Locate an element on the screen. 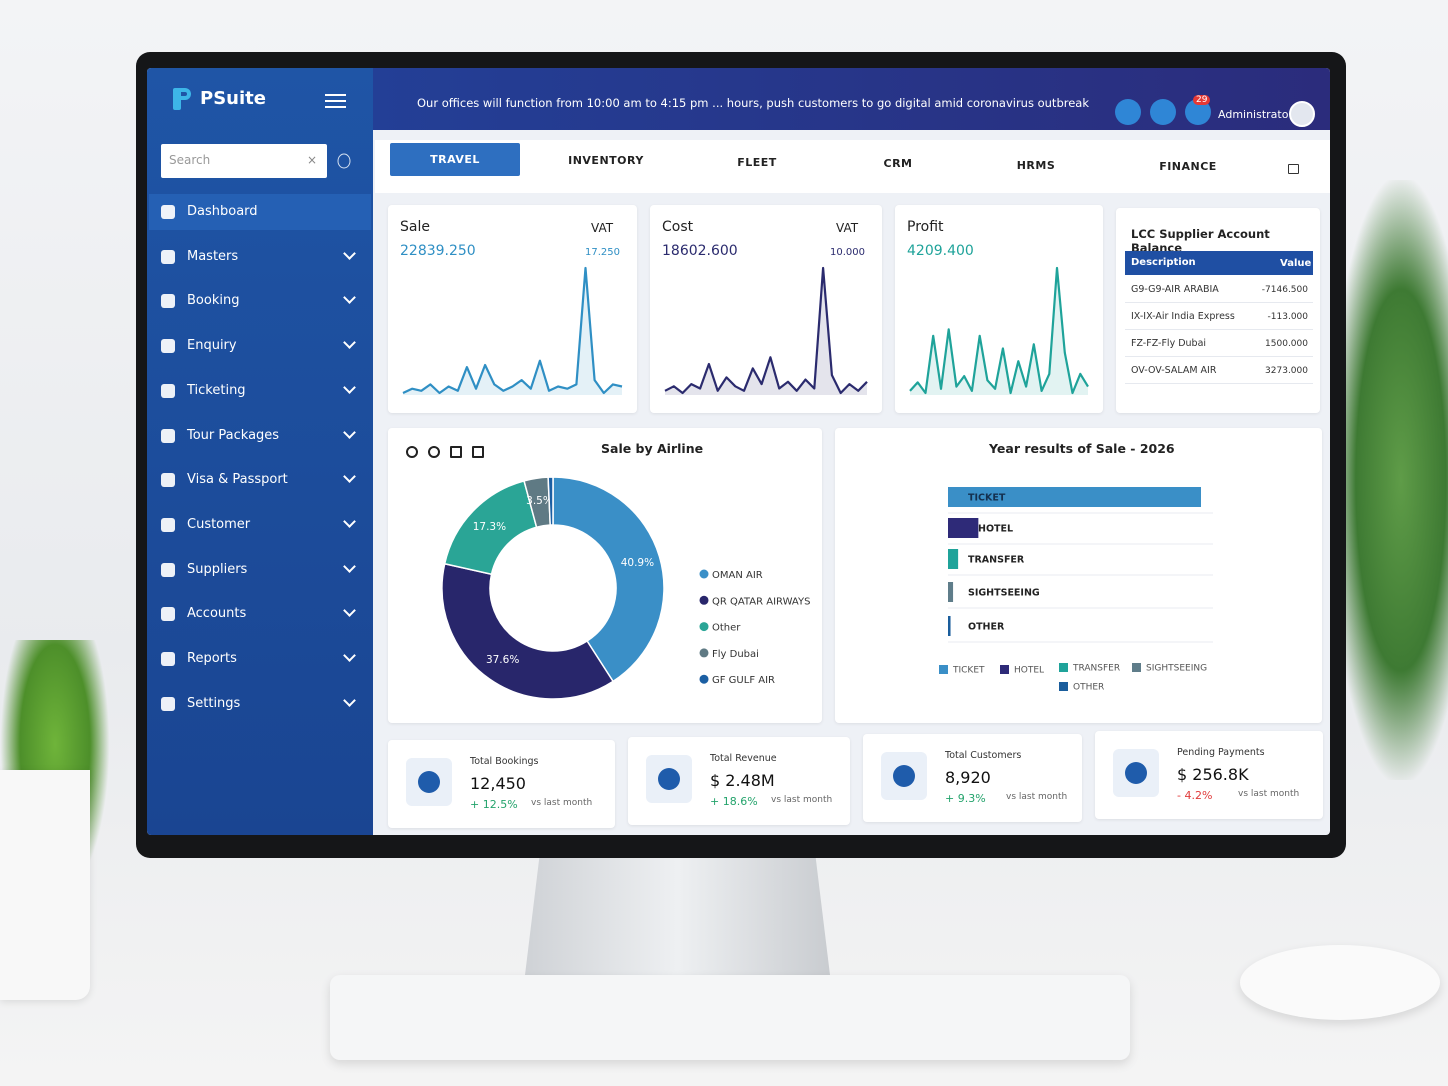  menu-item: Dashboard is located at coordinates (260, 212).